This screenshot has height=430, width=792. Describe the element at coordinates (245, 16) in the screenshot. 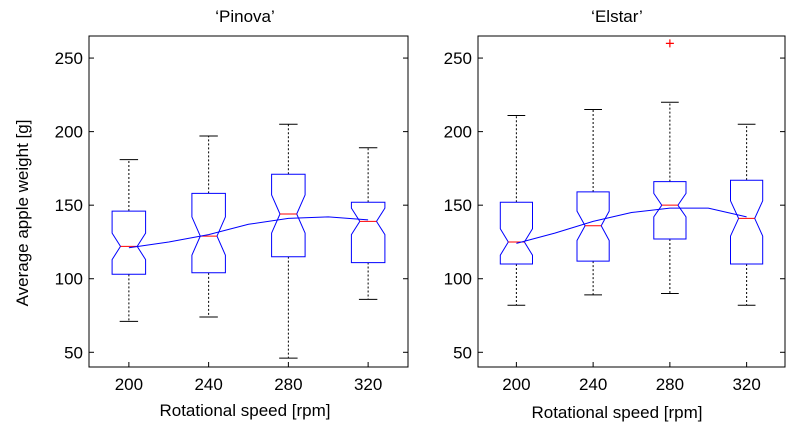

I see `panel-title-pinova: ‘Pinova’` at that location.